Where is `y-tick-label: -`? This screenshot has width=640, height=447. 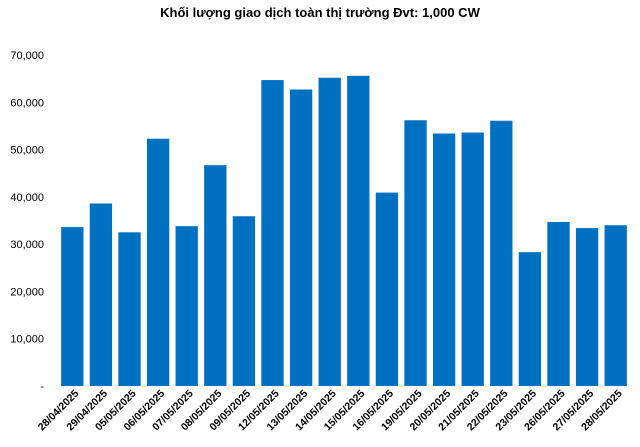
y-tick-label: - is located at coordinates (42, 387).